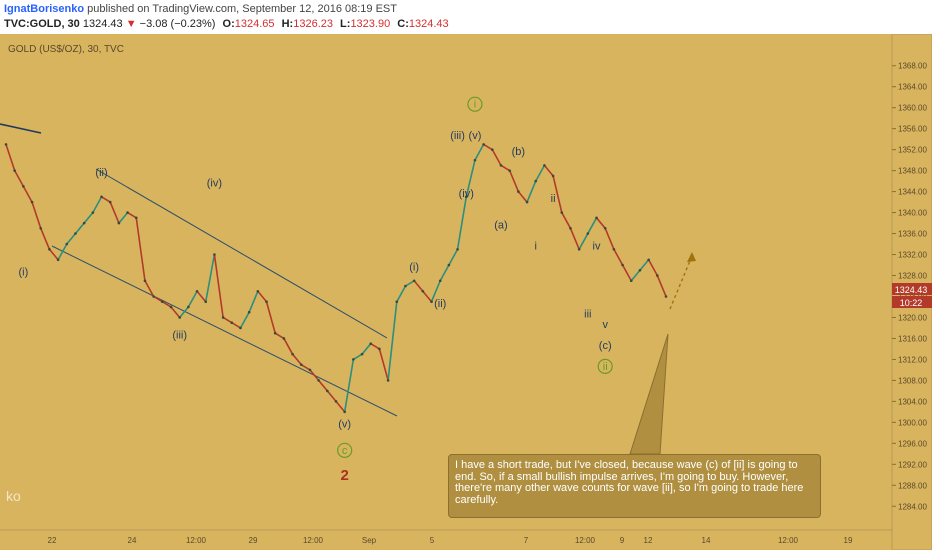  What do you see at coordinates (648, 540) in the screenshot?
I see `x-tick-label: 12` at bounding box center [648, 540].